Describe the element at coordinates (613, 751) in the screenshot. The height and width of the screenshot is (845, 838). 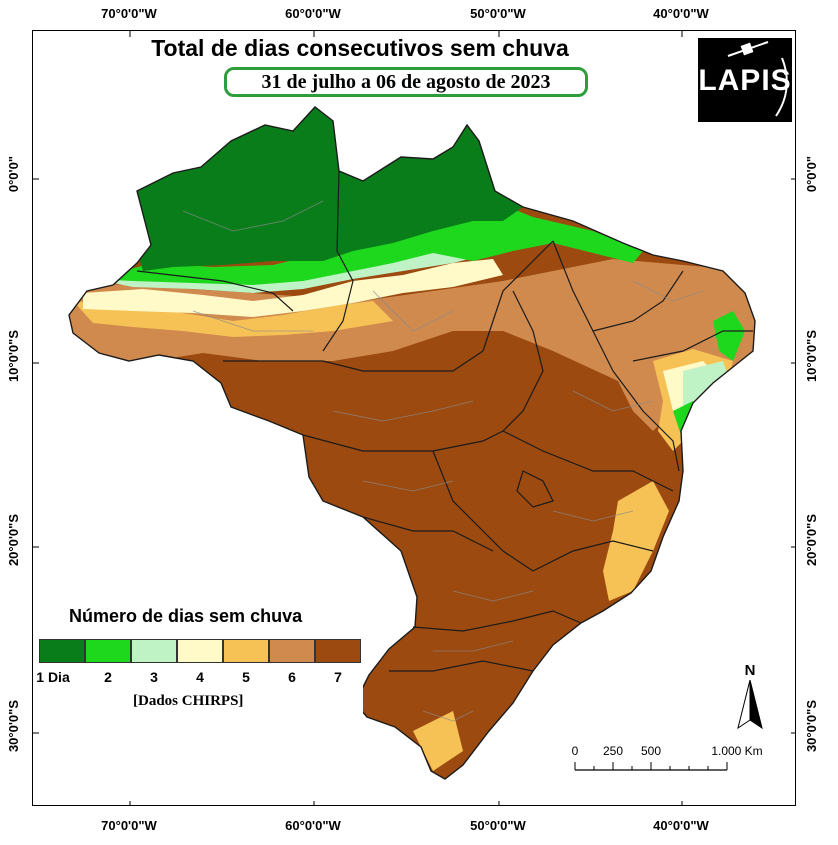
I see `scale-label-250: 250` at that location.